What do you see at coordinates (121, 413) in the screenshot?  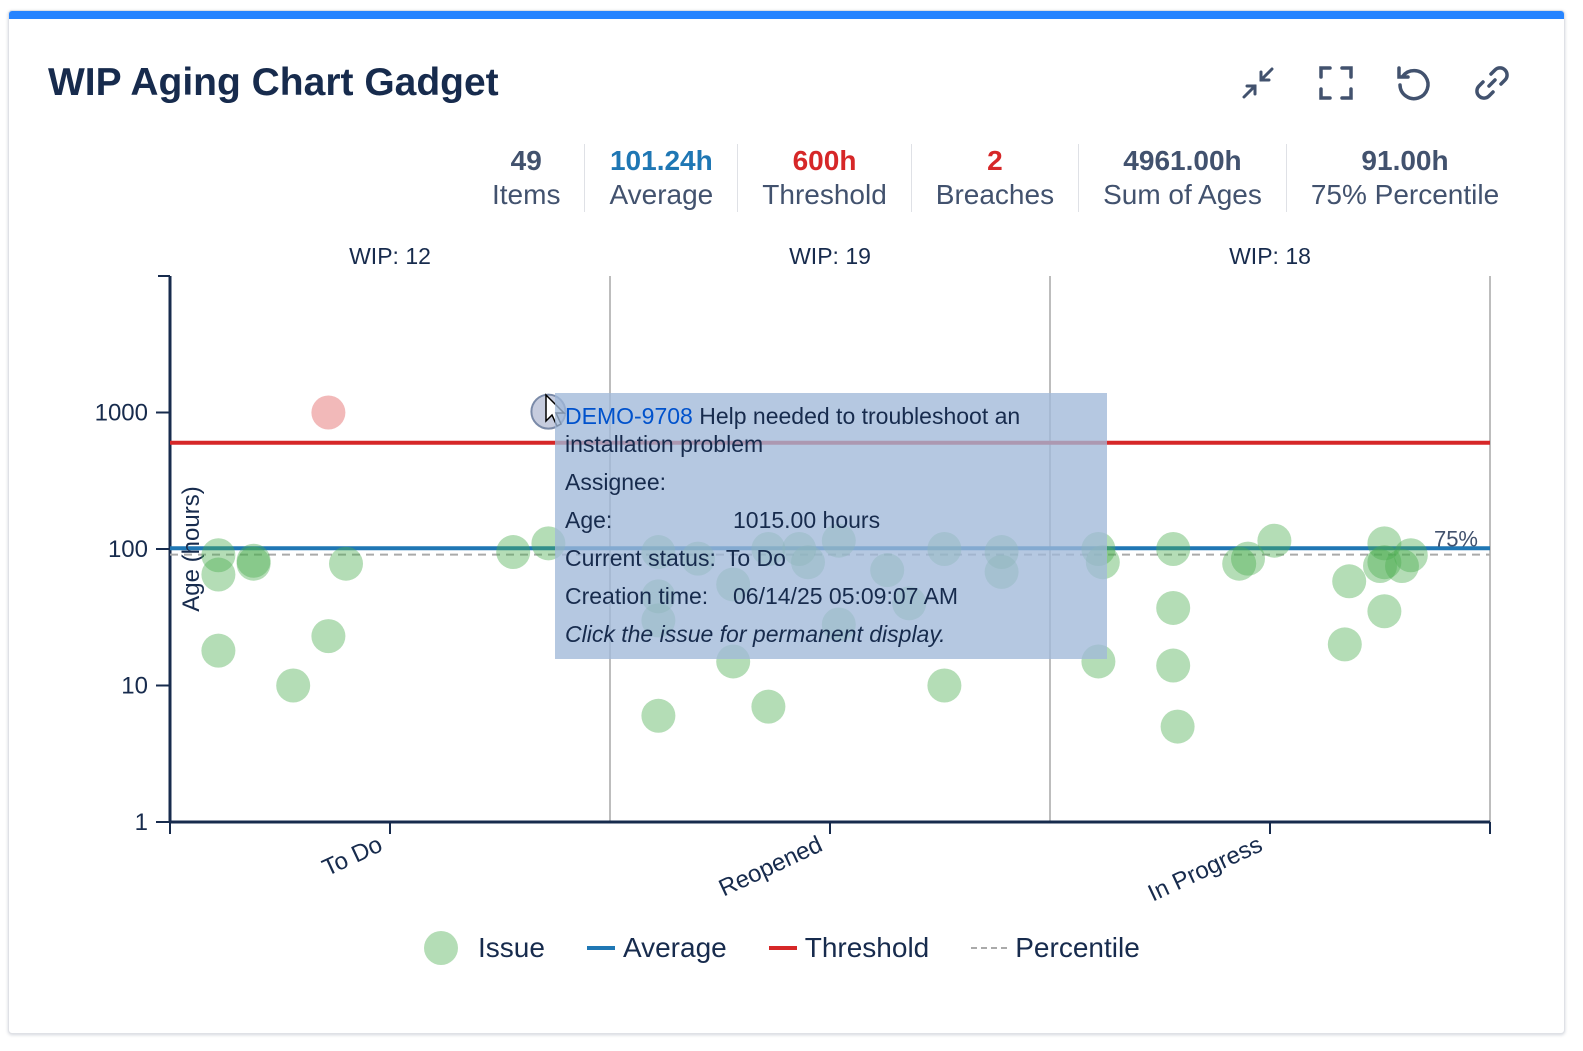 I see `y-tick-label: 1000` at bounding box center [121, 413].